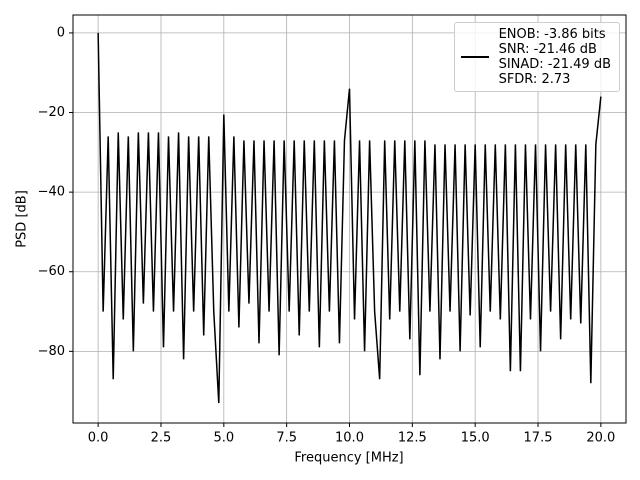 Image resolution: width=640 pixels, height=480 pixels. Describe the element at coordinates (51, 112) in the screenshot. I see `y-tick-label: −20` at that location.